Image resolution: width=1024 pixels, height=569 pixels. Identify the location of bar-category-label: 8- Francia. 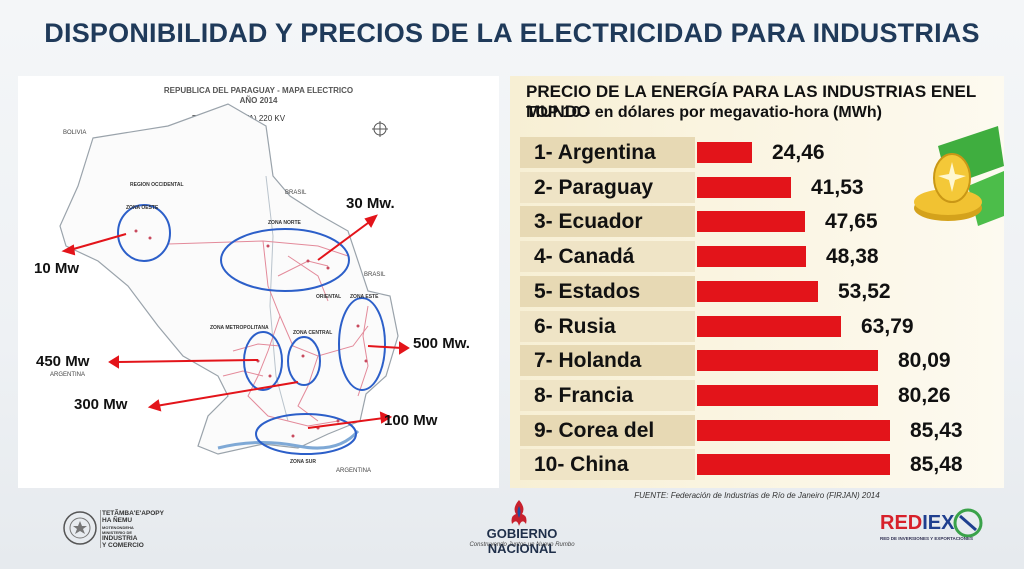
(607, 395).